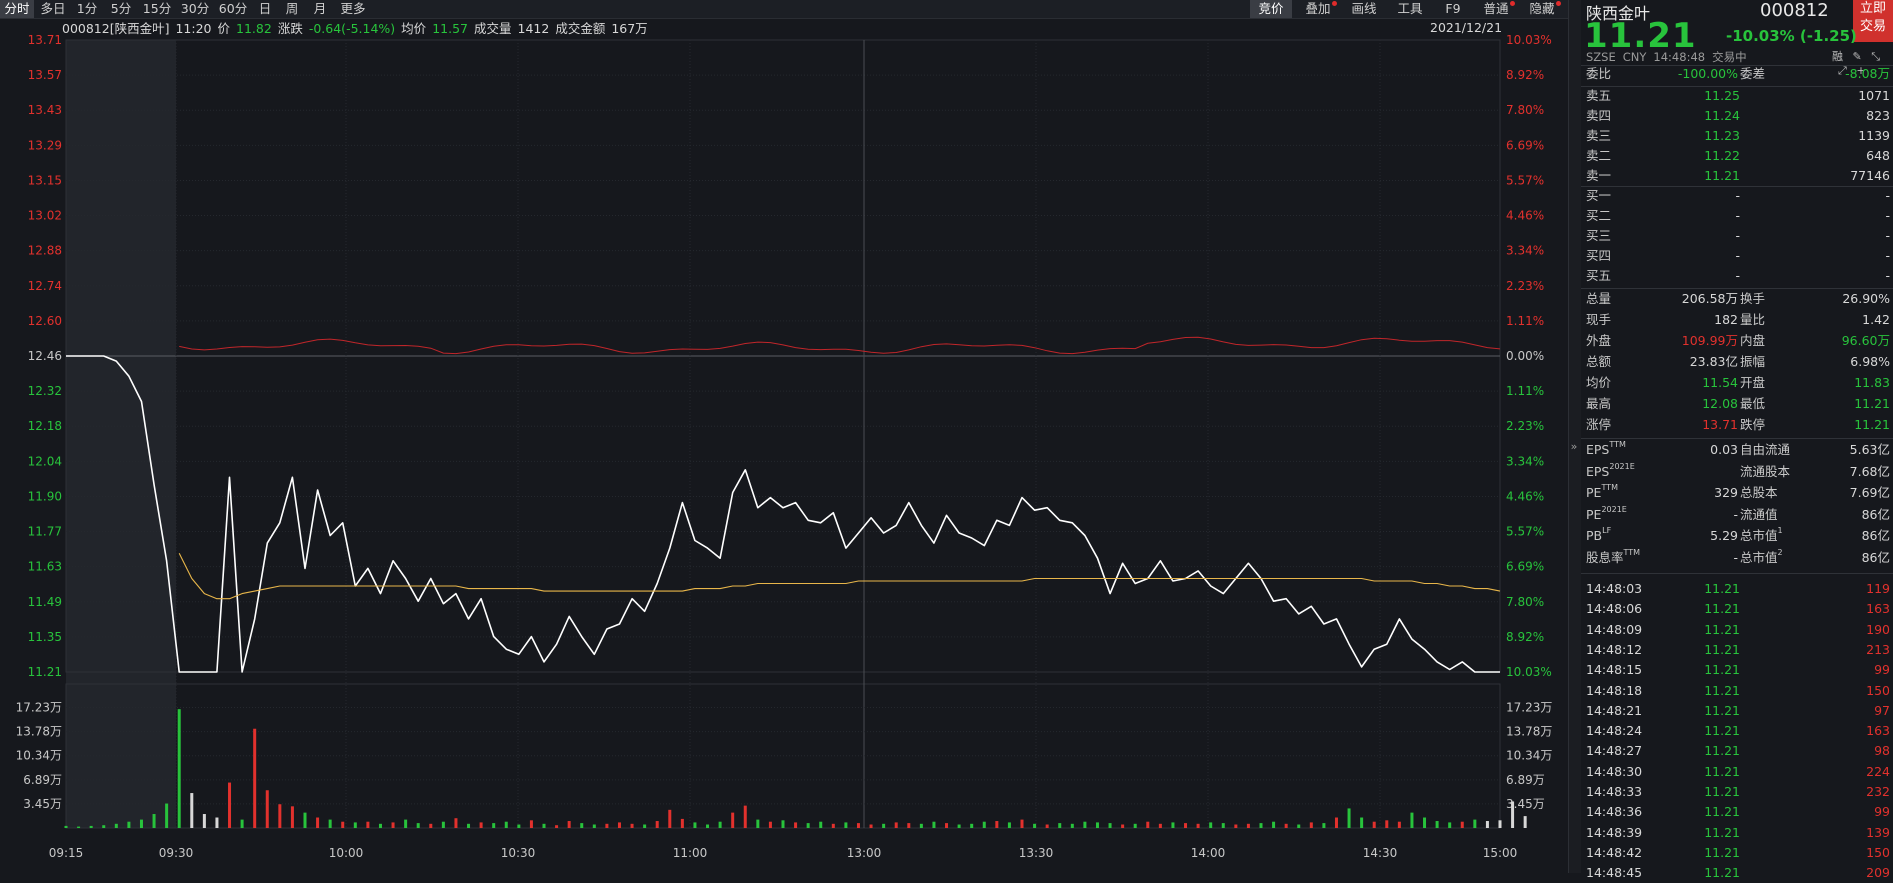  What do you see at coordinates (45, 391) in the screenshot?
I see `price-tick-label: 12.32` at bounding box center [45, 391].